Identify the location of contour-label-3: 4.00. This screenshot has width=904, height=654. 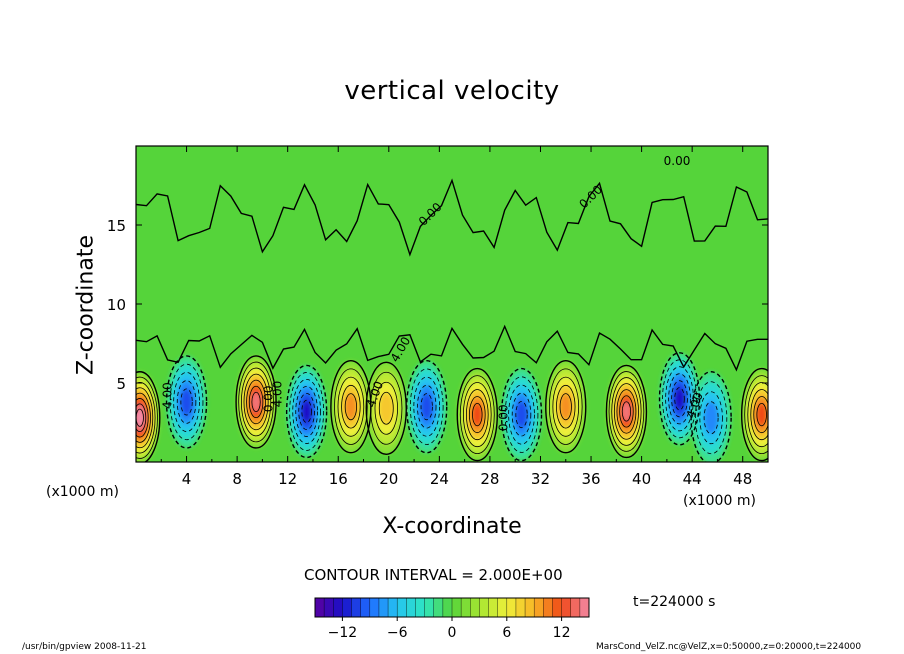
(277, 394).